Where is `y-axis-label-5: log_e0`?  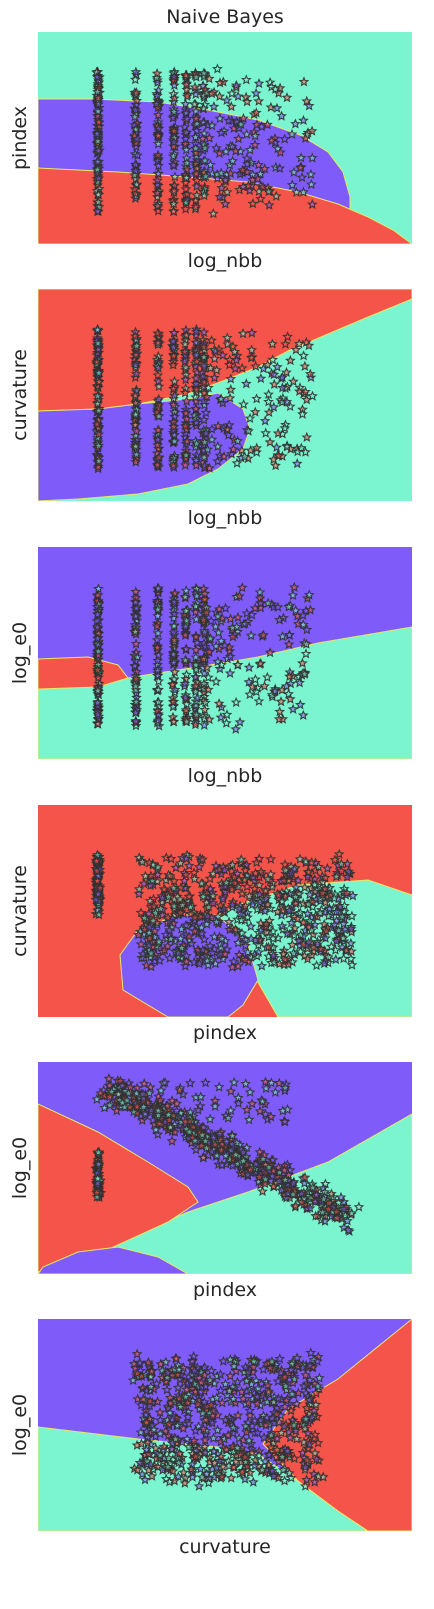
y-axis-label-5: log_e0 is located at coordinates (20, 1168).